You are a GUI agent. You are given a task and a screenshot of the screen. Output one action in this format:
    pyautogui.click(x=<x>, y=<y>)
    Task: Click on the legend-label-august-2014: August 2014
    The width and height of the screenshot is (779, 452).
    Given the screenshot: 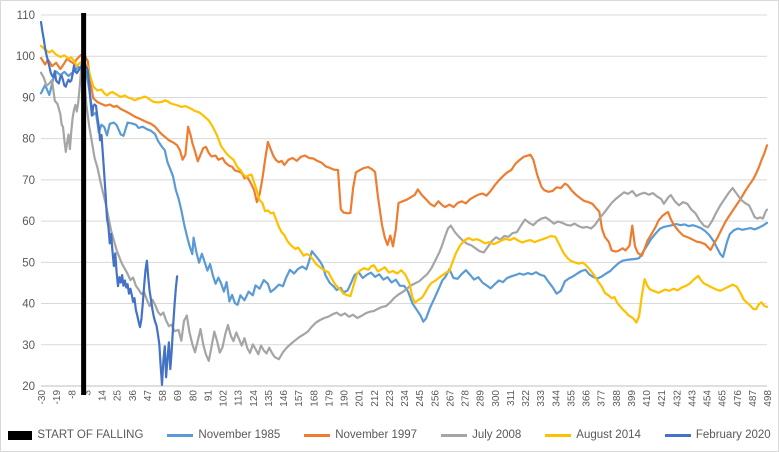 What is the action you would take?
    pyautogui.click(x=608, y=435)
    